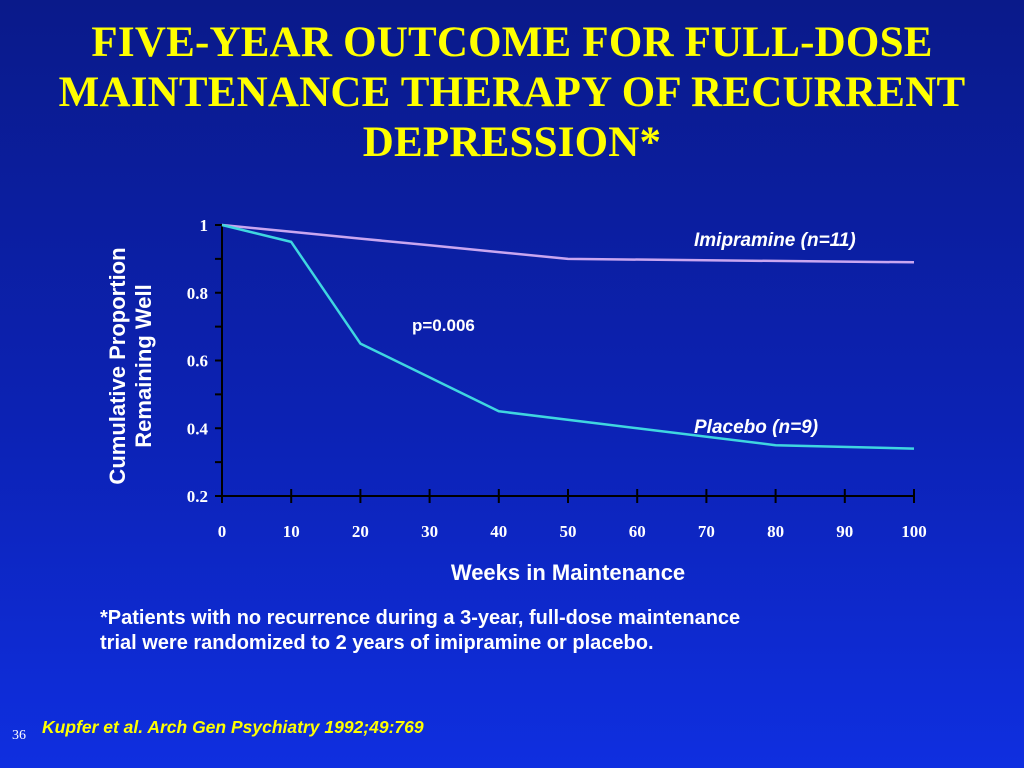 The image size is (1024, 768). Describe the element at coordinates (637, 531) in the screenshot. I see `x-tick-label: 60` at that location.